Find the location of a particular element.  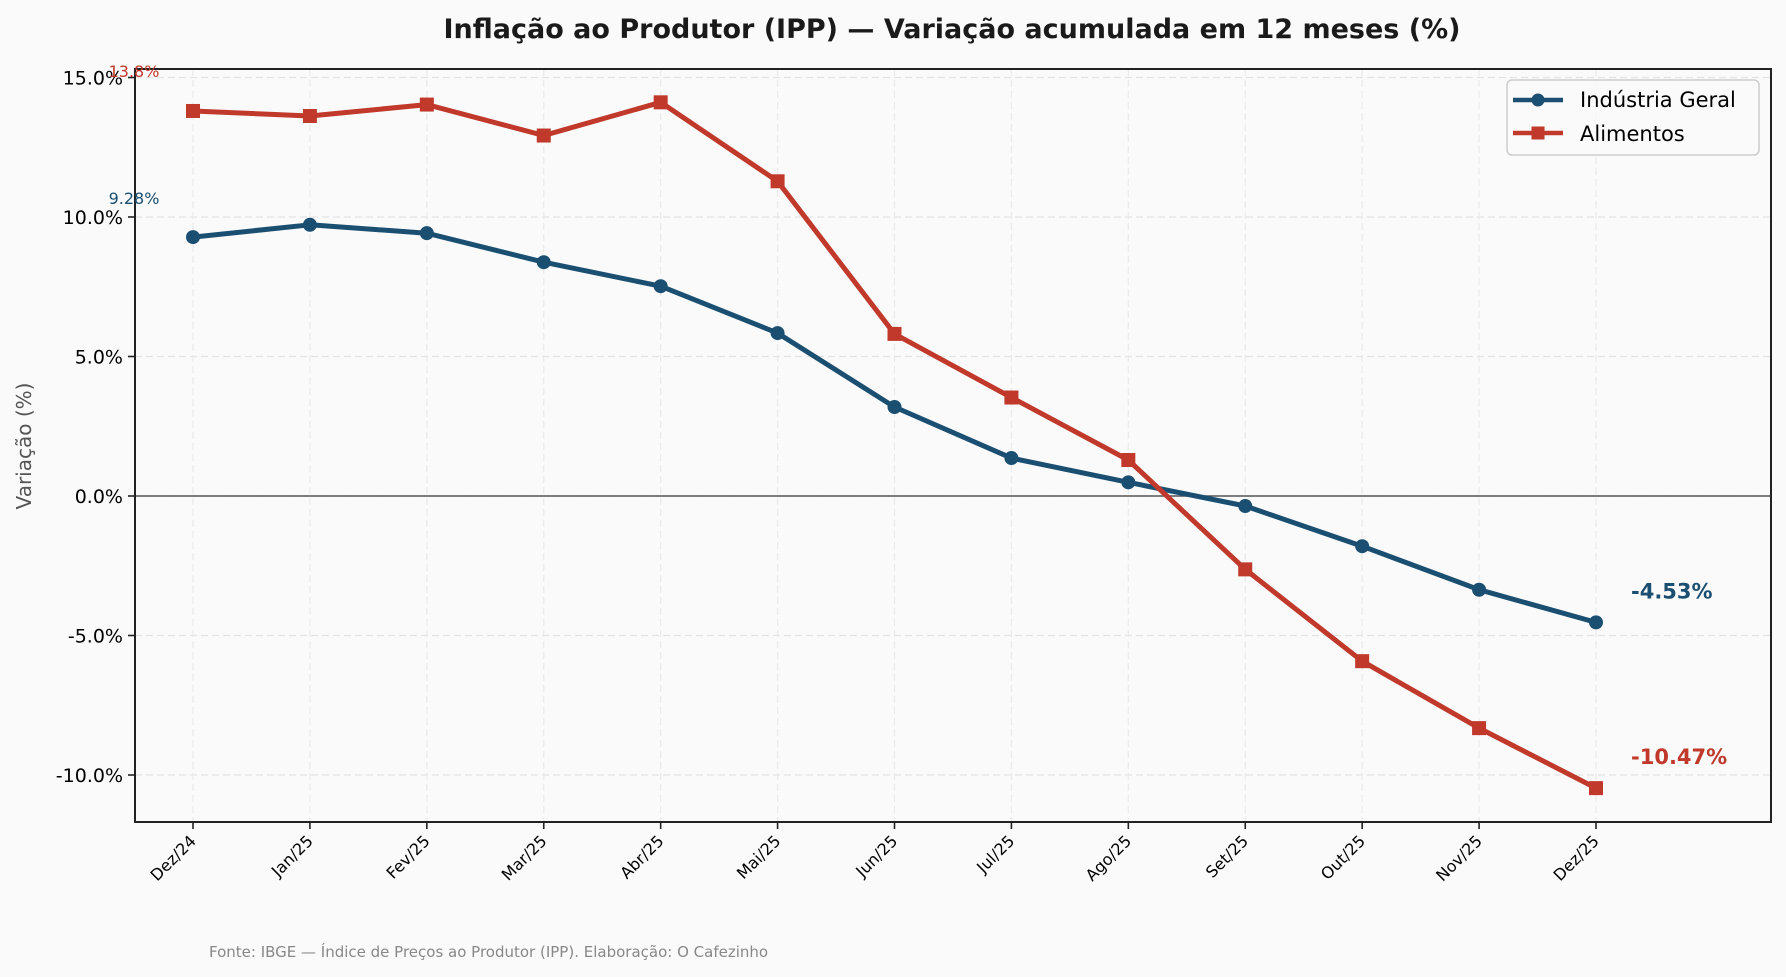

first-value-label-alimentos: 13.8% is located at coordinates (134, 71).